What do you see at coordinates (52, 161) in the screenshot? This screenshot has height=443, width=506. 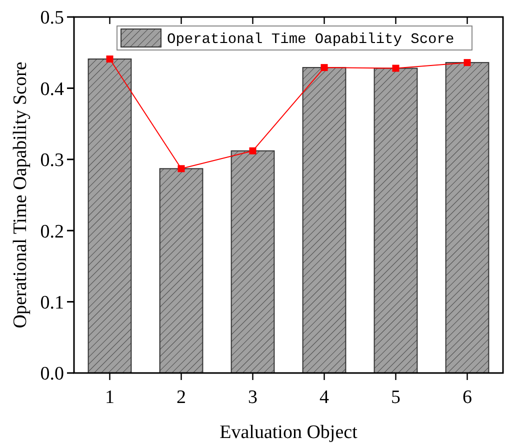 I see `y-tick-label: 0.3` at bounding box center [52, 161].